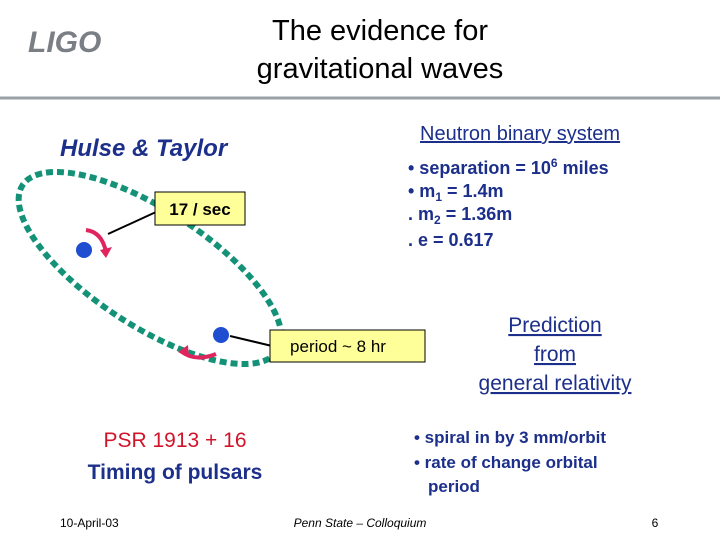 This screenshot has width=720, height=540. I want to click on system-item: • m1 = 1.4m, so click(456, 192).